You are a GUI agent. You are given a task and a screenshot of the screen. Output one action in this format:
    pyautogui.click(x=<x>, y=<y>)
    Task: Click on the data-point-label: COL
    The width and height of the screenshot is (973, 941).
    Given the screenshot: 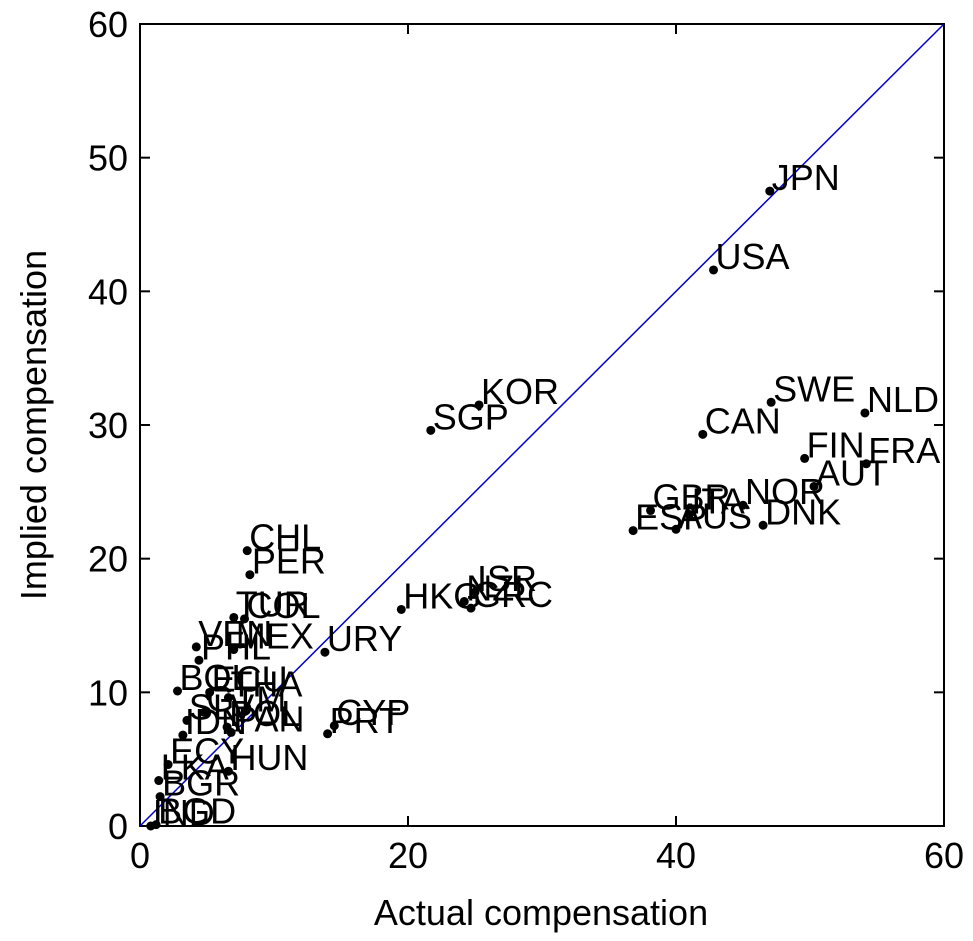 What is the action you would take?
    pyautogui.click(x=284, y=605)
    